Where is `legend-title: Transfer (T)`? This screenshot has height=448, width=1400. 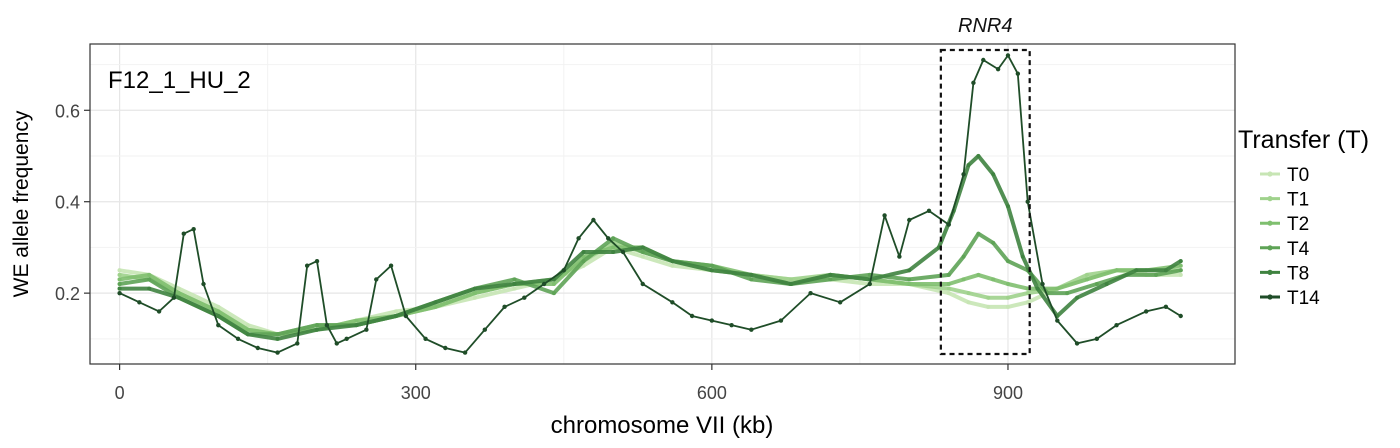
legend-title: Transfer (T) is located at coordinates (1303, 140).